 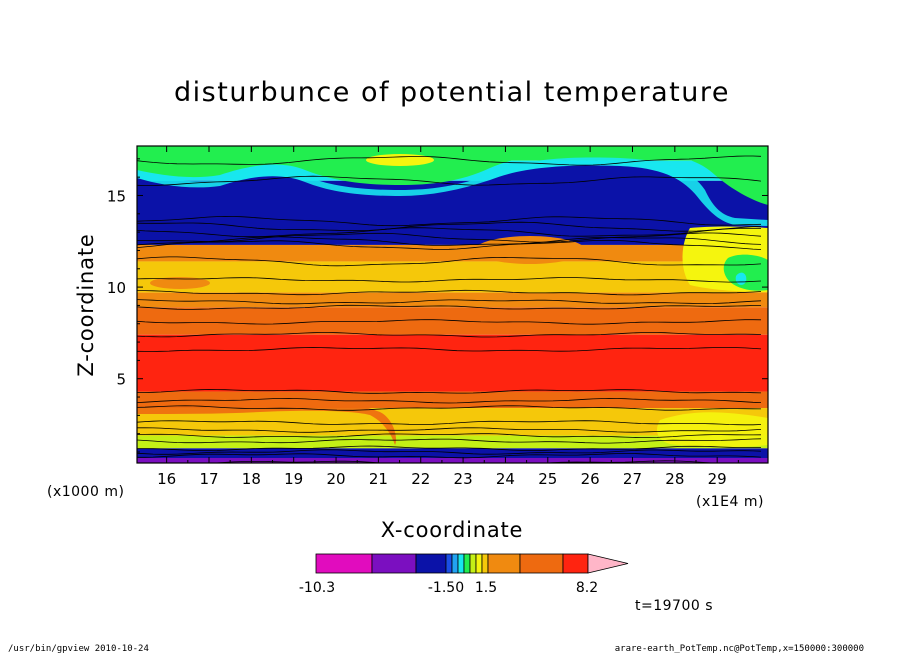 I want to click on x-tick-label: 27, so click(x=632, y=479).